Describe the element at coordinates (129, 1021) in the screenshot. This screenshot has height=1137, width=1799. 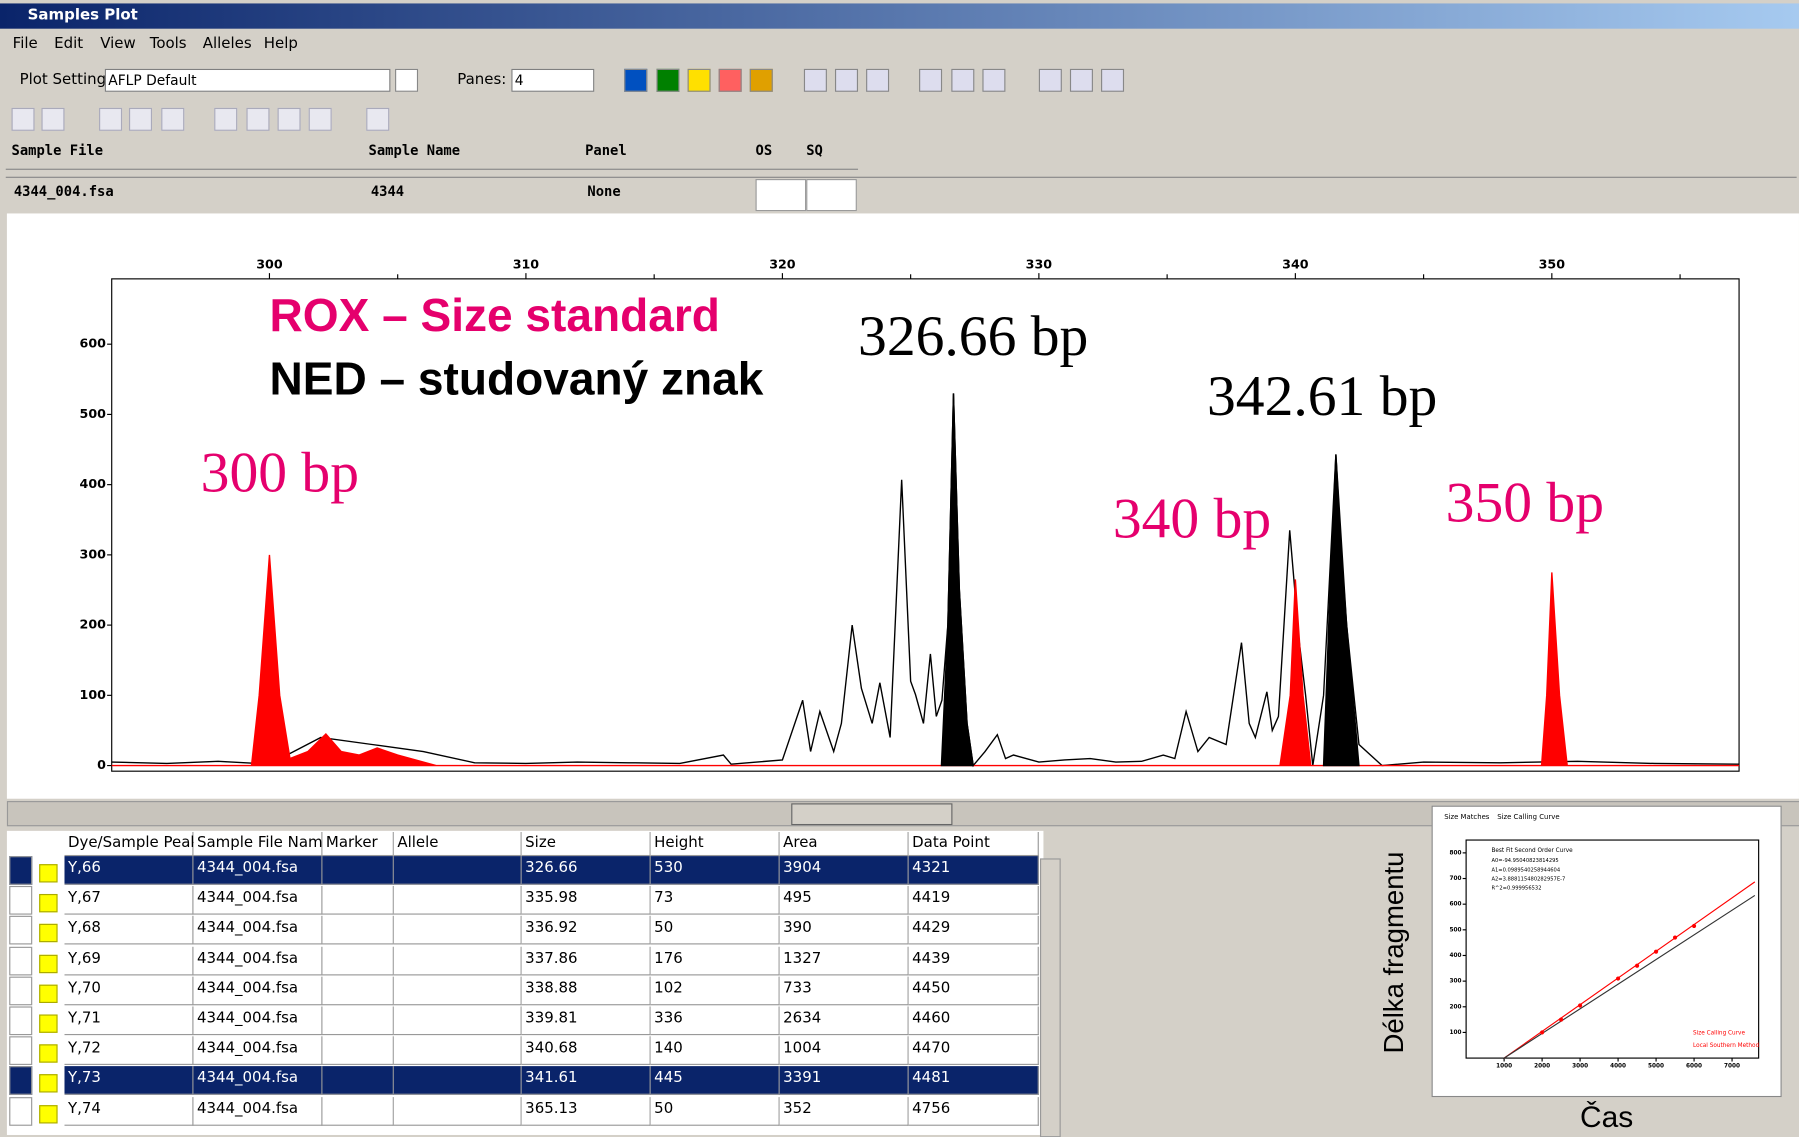
I see `cell: Y,71` at that location.